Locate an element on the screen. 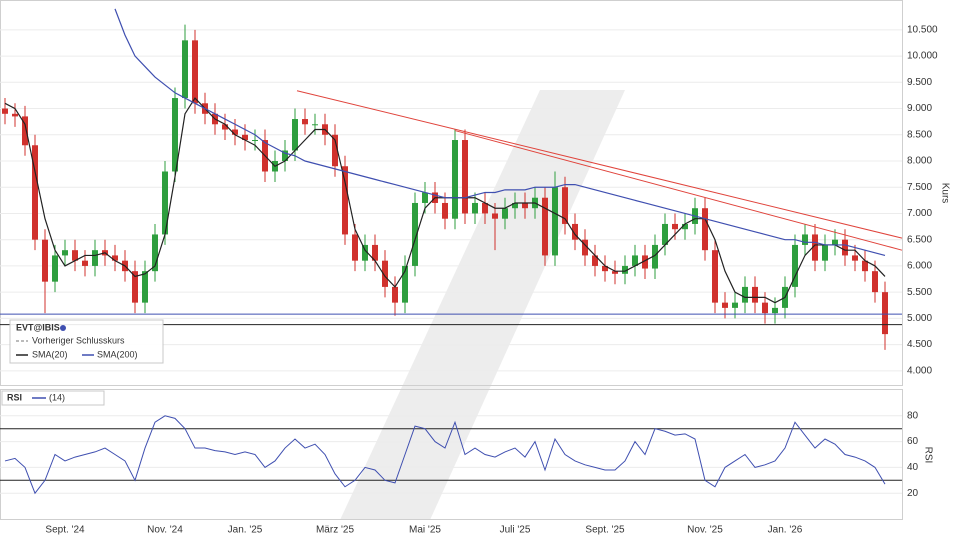  x-tick-label: Juli '25 is located at coordinates (515, 530).